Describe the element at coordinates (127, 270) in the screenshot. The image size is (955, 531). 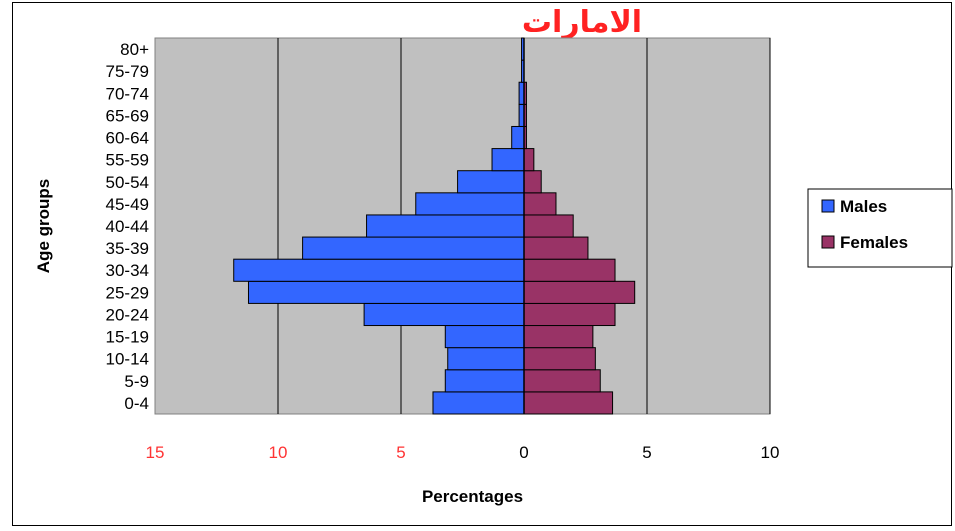
I see `y-tick-label: 30-34` at that location.